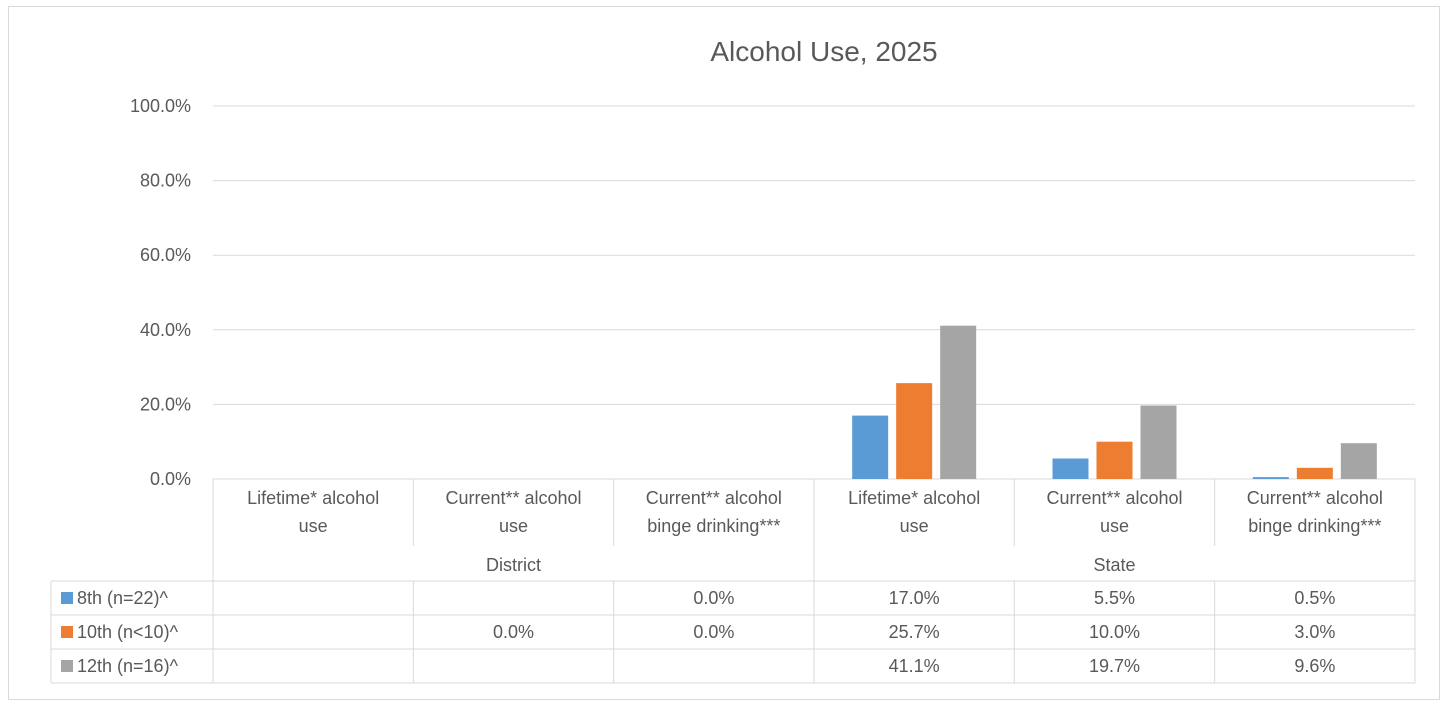 The width and height of the screenshot is (1449, 705). What do you see at coordinates (165, 255) in the screenshot?
I see `y-tick-label: 60.0%` at bounding box center [165, 255].